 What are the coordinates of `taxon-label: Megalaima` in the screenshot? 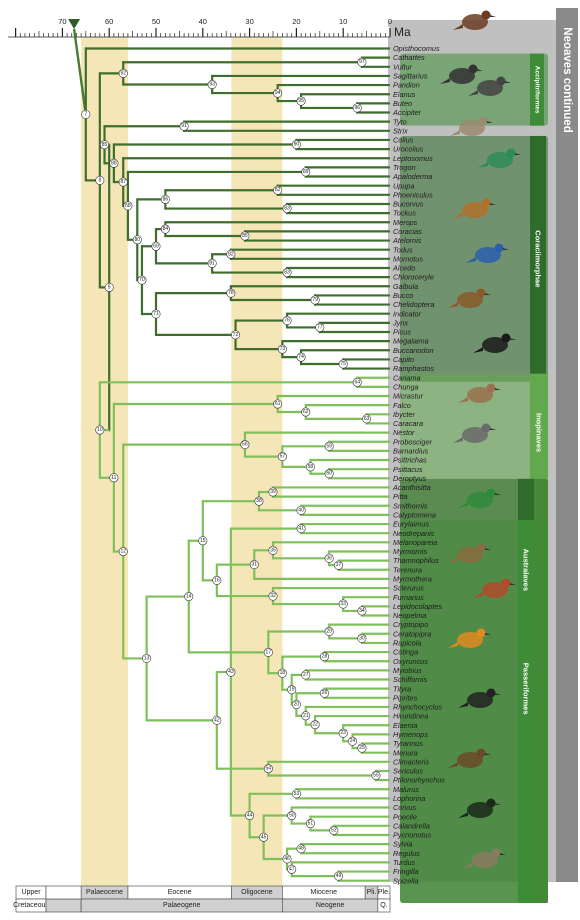 It's located at (411, 341).